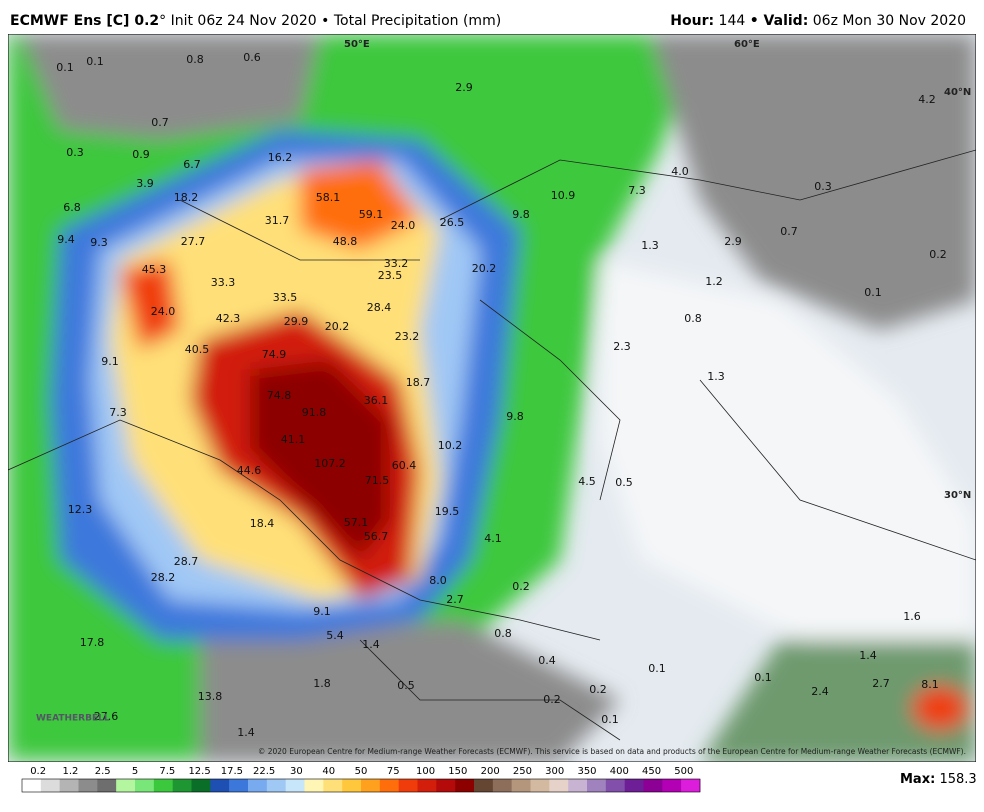 The width and height of the screenshot is (984, 812). What do you see at coordinates (957, 495) in the screenshot?
I see `lat-label: 30°N` at bounding box center [957, 495].